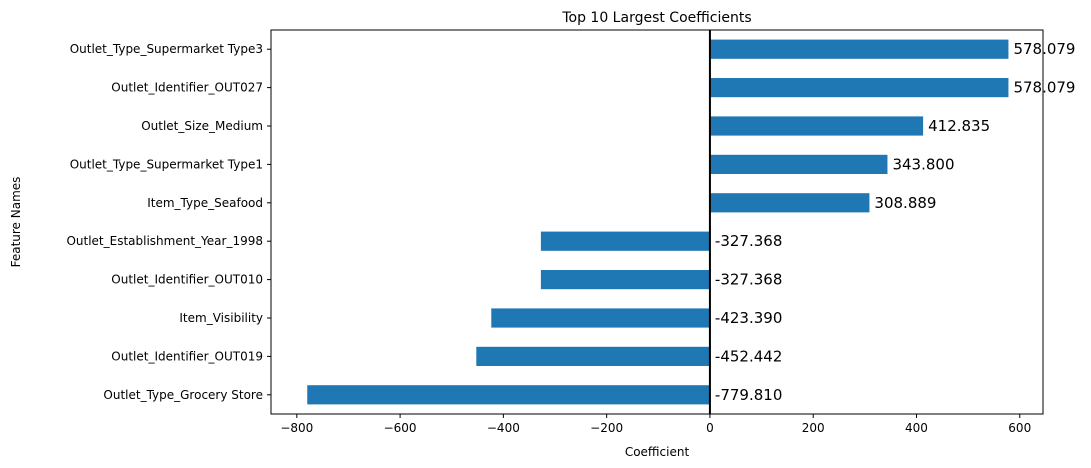  I want to click on bar-value-label: 308.889, so click(905, 203).